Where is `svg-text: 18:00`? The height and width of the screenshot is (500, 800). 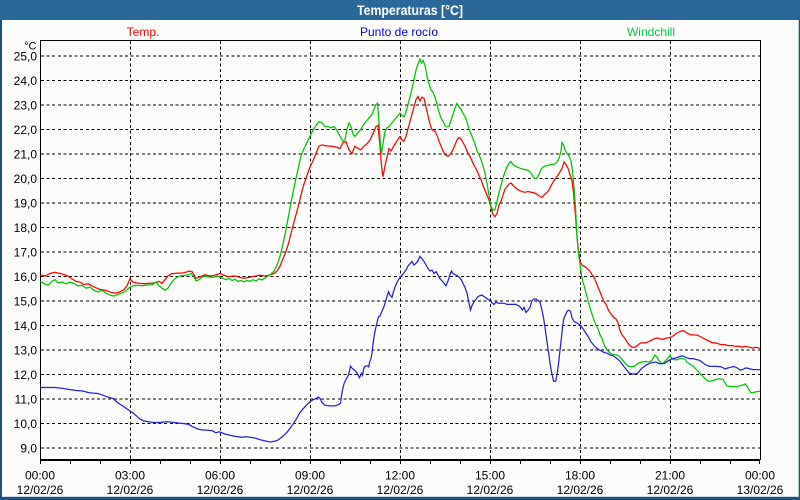 svg-text: 18:00 is located at coordinates (580, 476).